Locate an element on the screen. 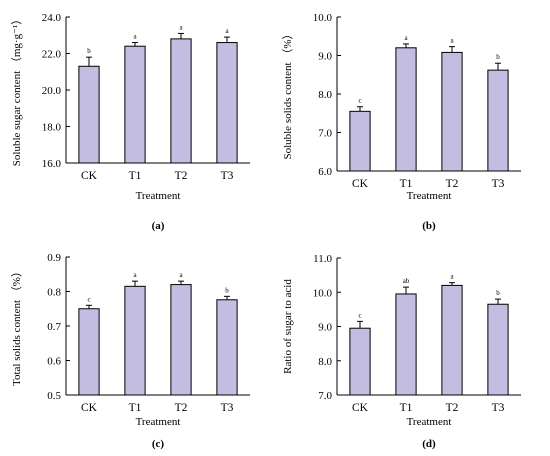 This screenshot has height=456, width=550. y-tick-label: 0.6 is located at coordinates (54, 362).